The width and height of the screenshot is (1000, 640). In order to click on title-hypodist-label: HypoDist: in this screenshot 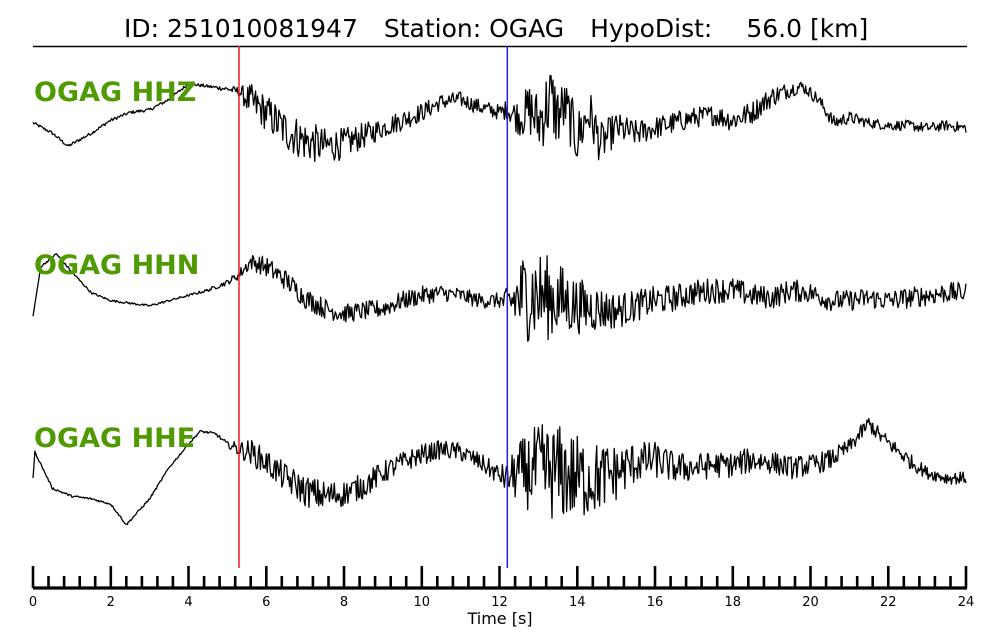, I will do `click(651, 28)`.